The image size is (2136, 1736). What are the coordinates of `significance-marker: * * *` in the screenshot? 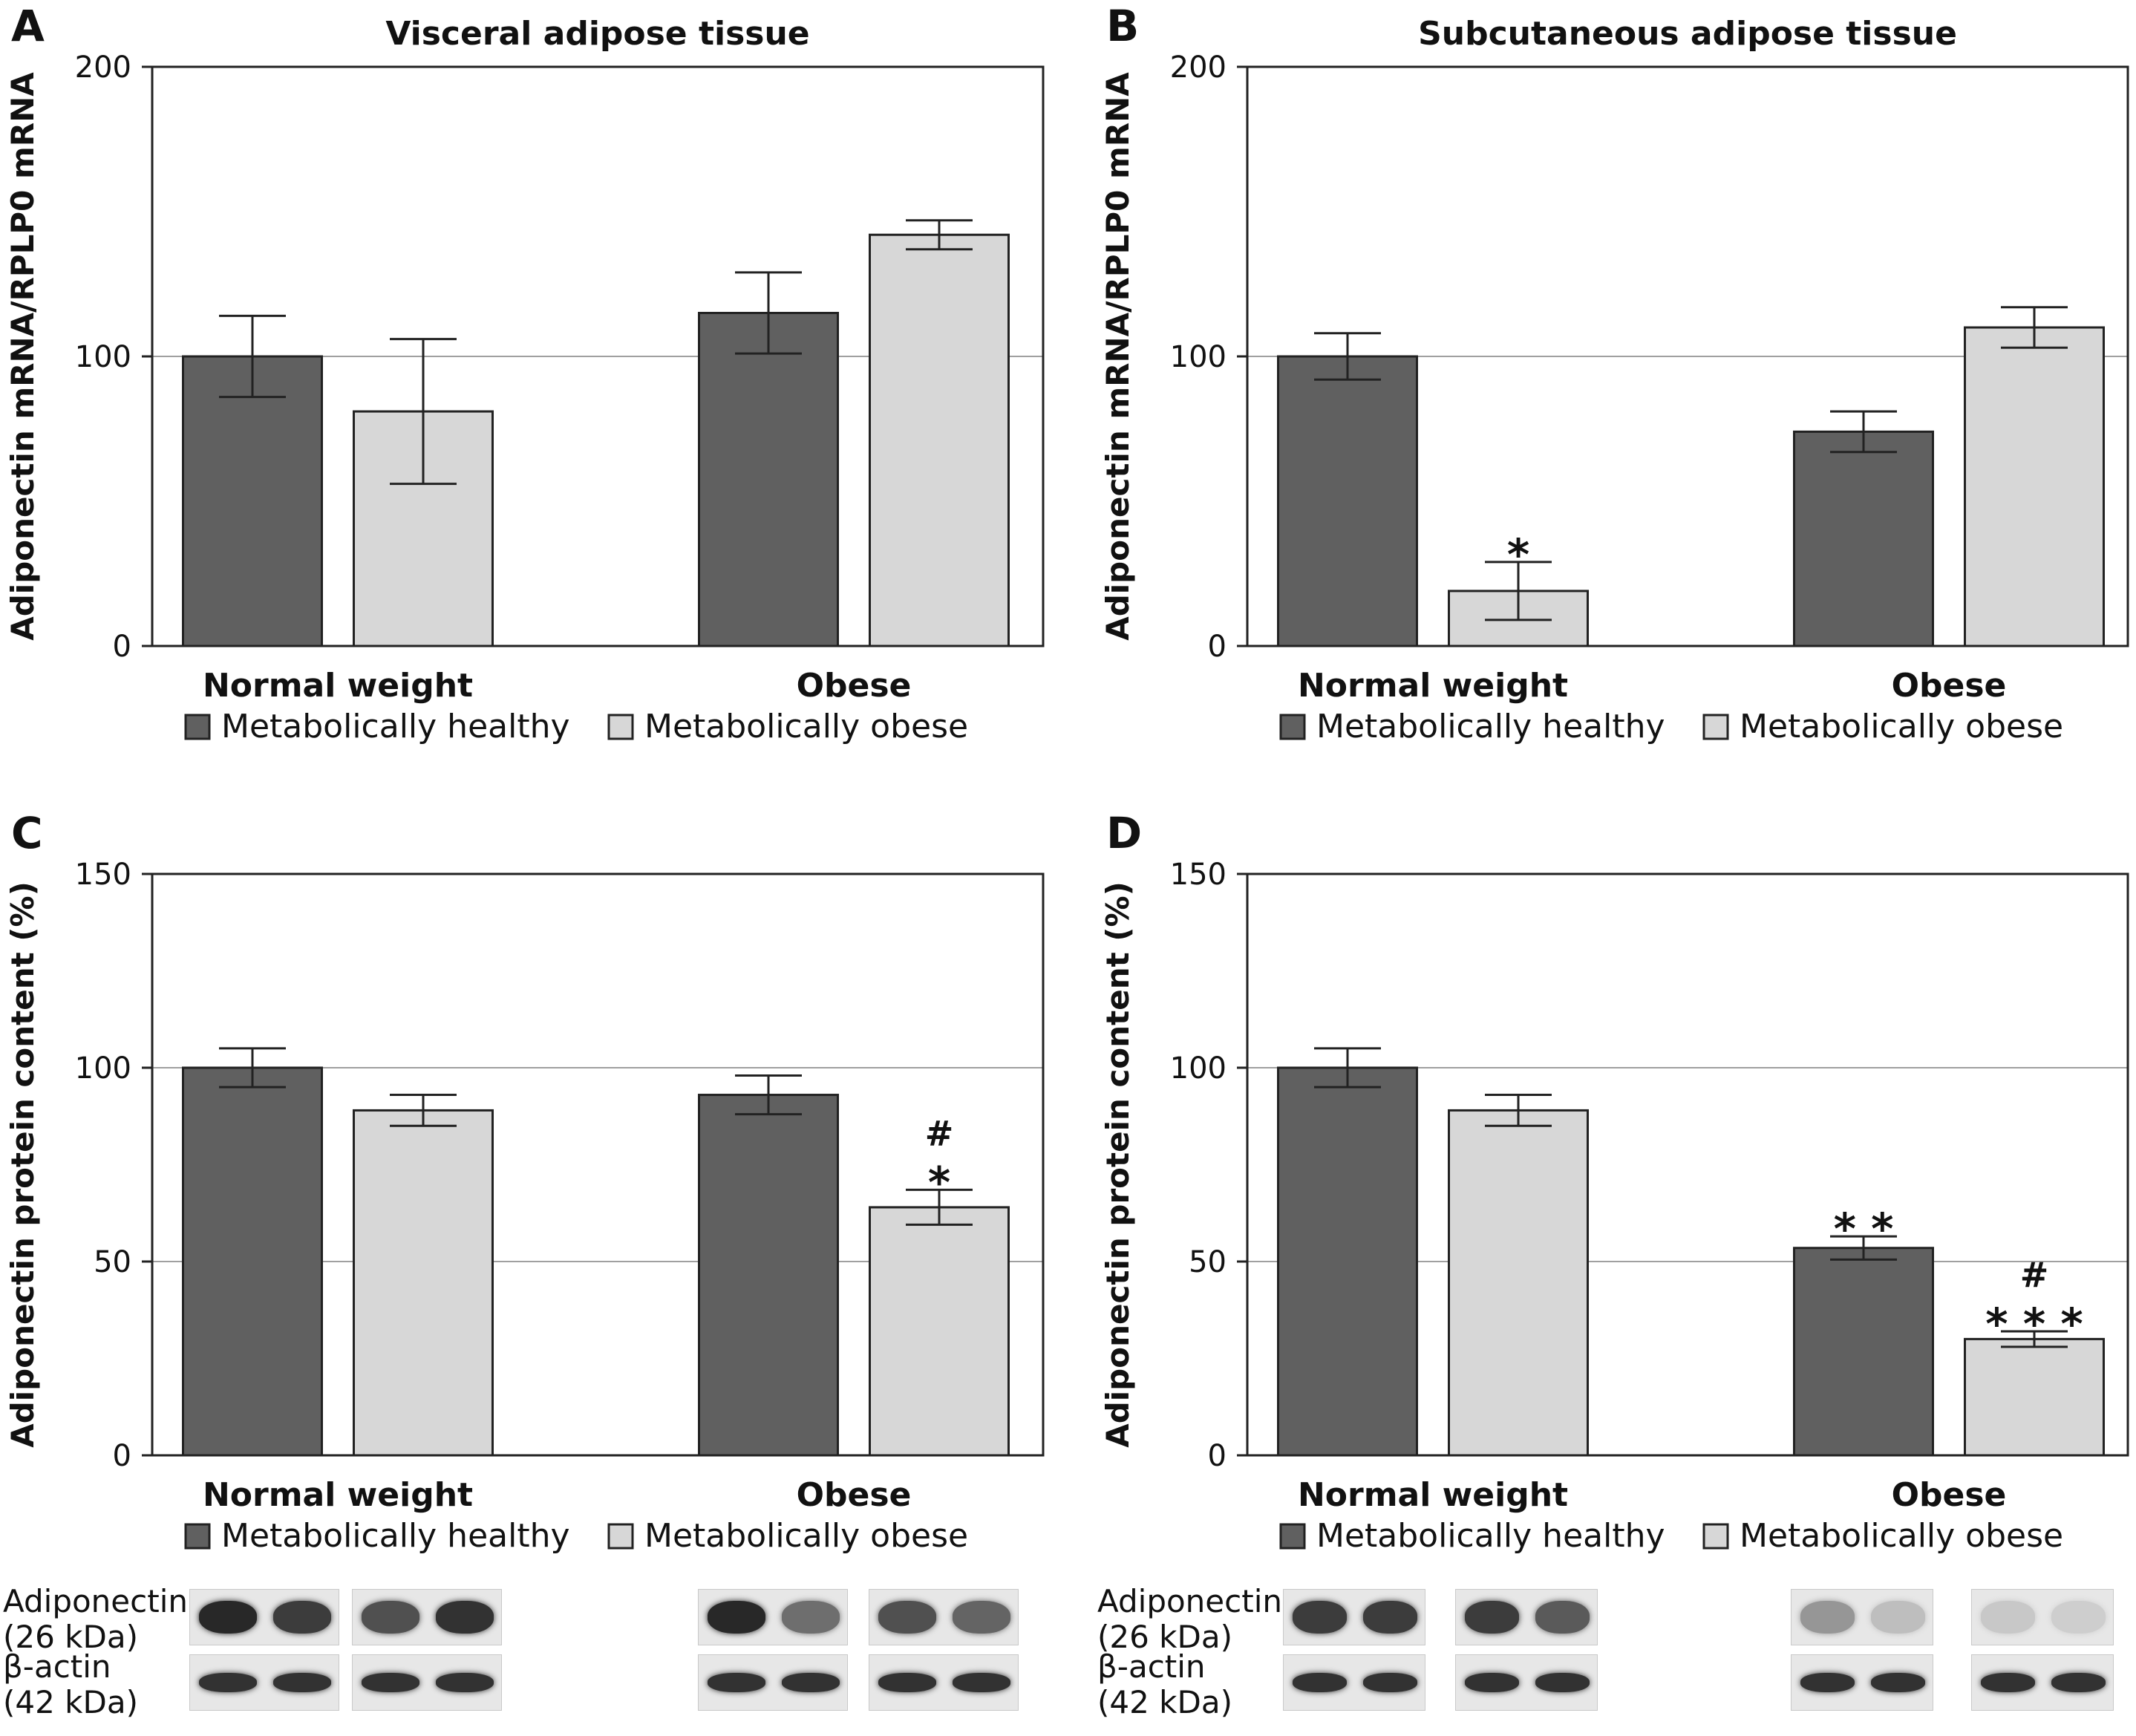 It's located at (2034, 1324).